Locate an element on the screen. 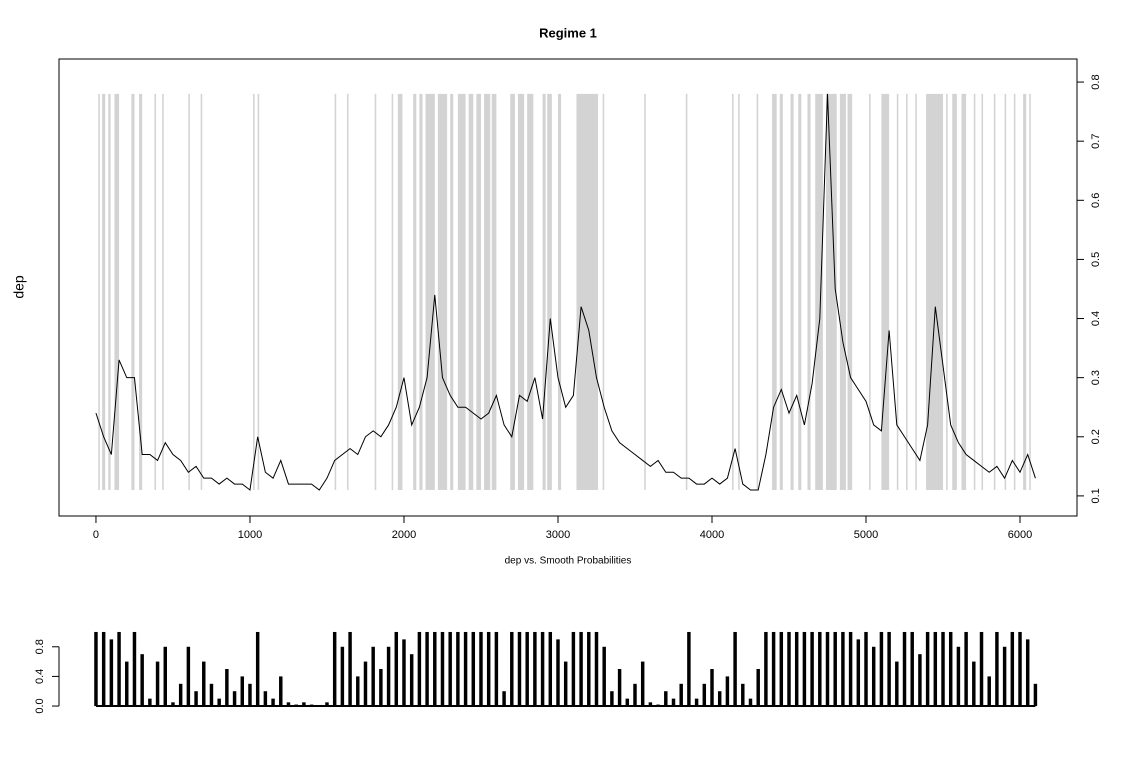 This screenshot has width=1140, height=784. chart-title: Regime 1 is located at coordinates (568, 32).